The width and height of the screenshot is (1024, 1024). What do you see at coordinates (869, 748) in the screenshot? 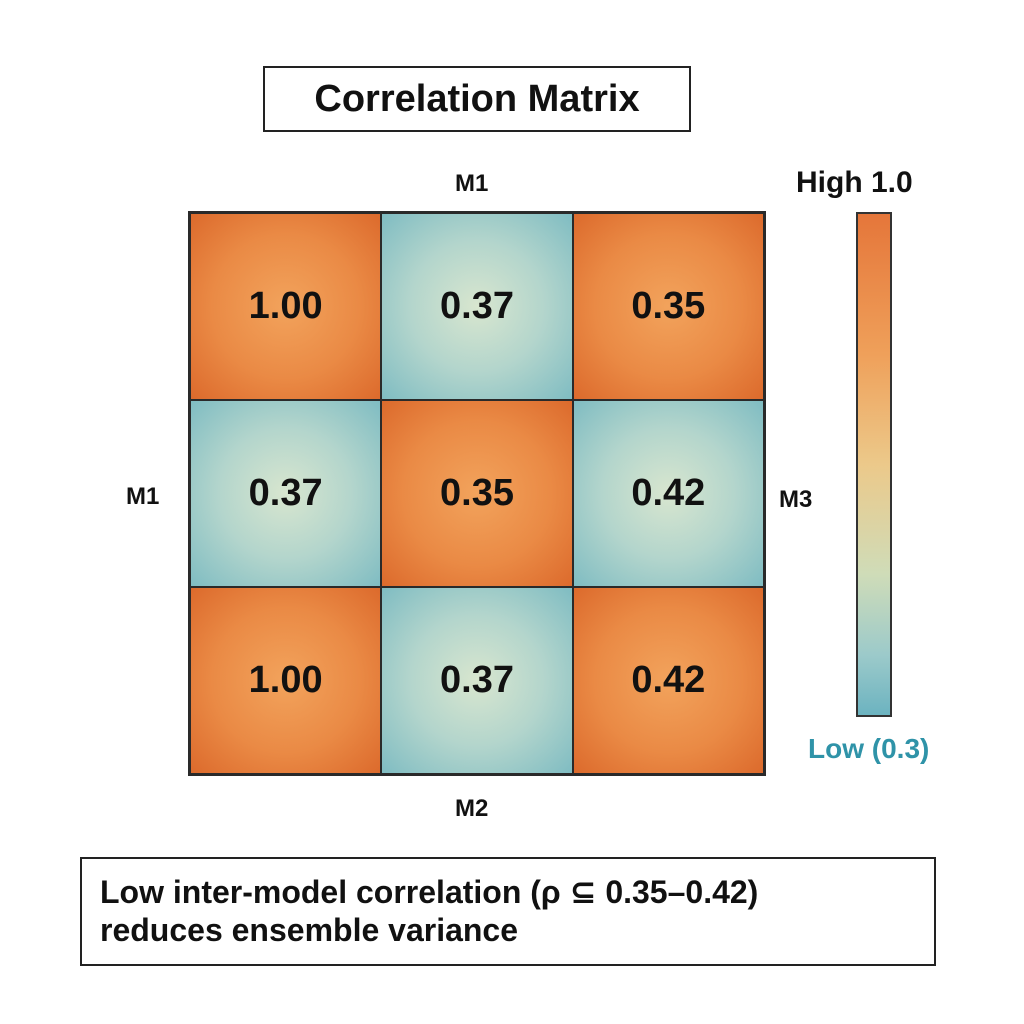
I see `colorbar-low-label: Low (0.3)` at bounding box center [869, 748].